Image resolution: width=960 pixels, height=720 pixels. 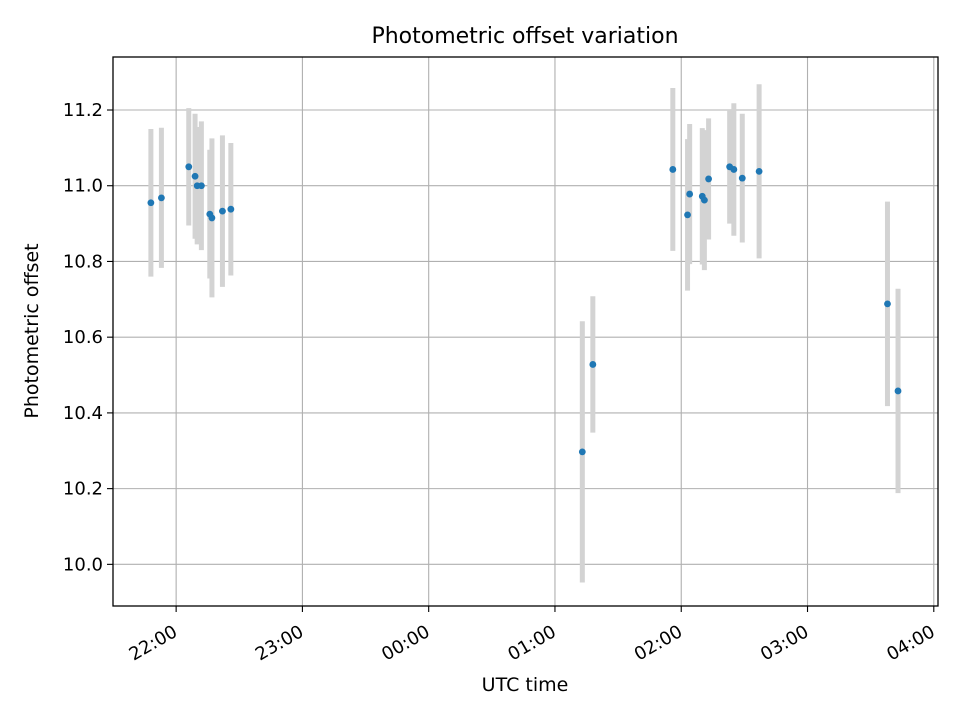 What do you see at coordinates (83, 186) in the screenshot?
I see `y-tick-label: 11.0` at bounding box center [83, 186].